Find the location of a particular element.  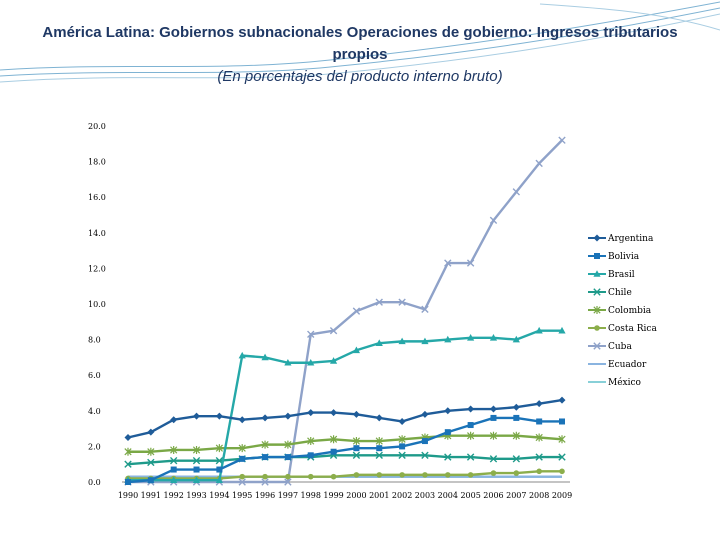

series-bolivia is located at coordinates (345, 449).